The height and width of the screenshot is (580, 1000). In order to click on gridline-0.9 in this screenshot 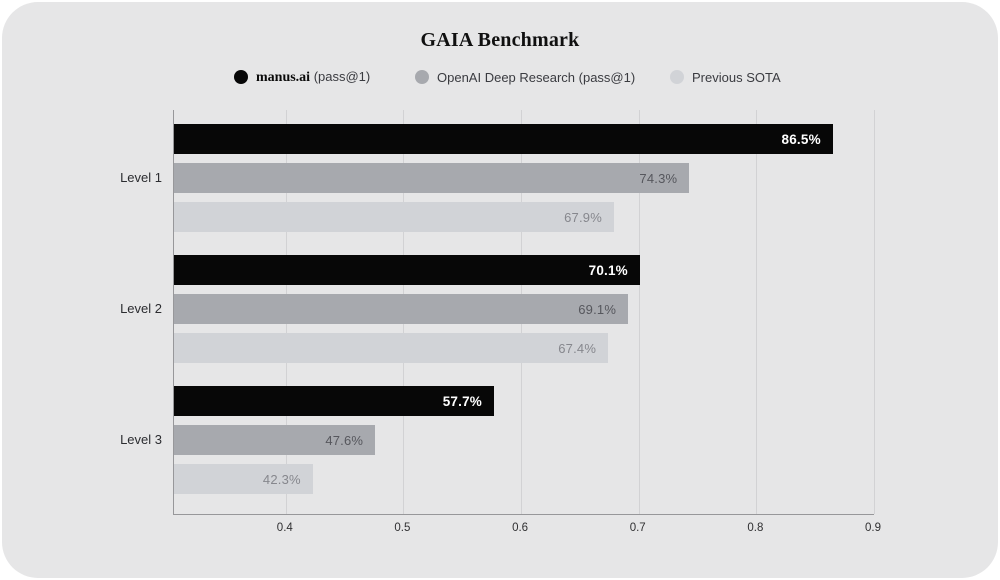, I will do `click(874, 312)`.